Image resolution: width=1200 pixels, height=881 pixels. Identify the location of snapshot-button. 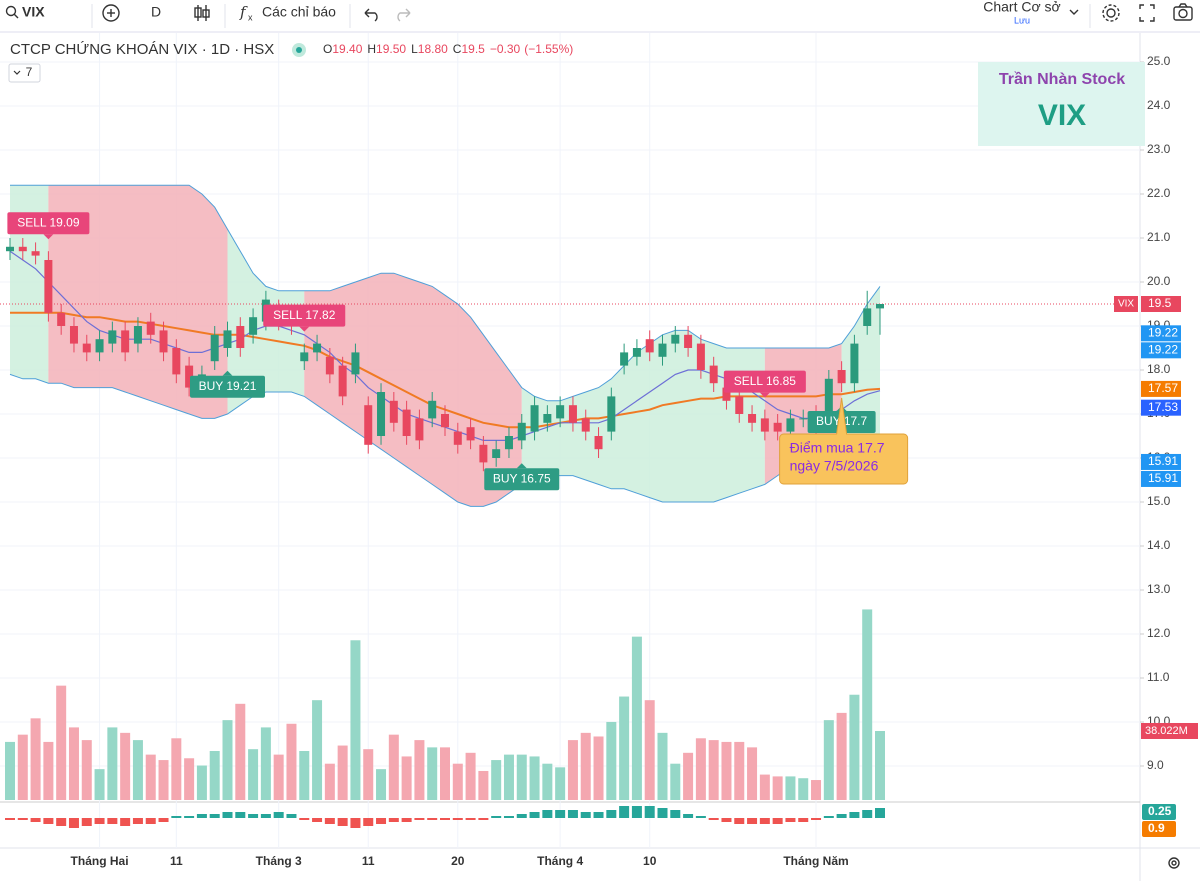
(1183, 12).